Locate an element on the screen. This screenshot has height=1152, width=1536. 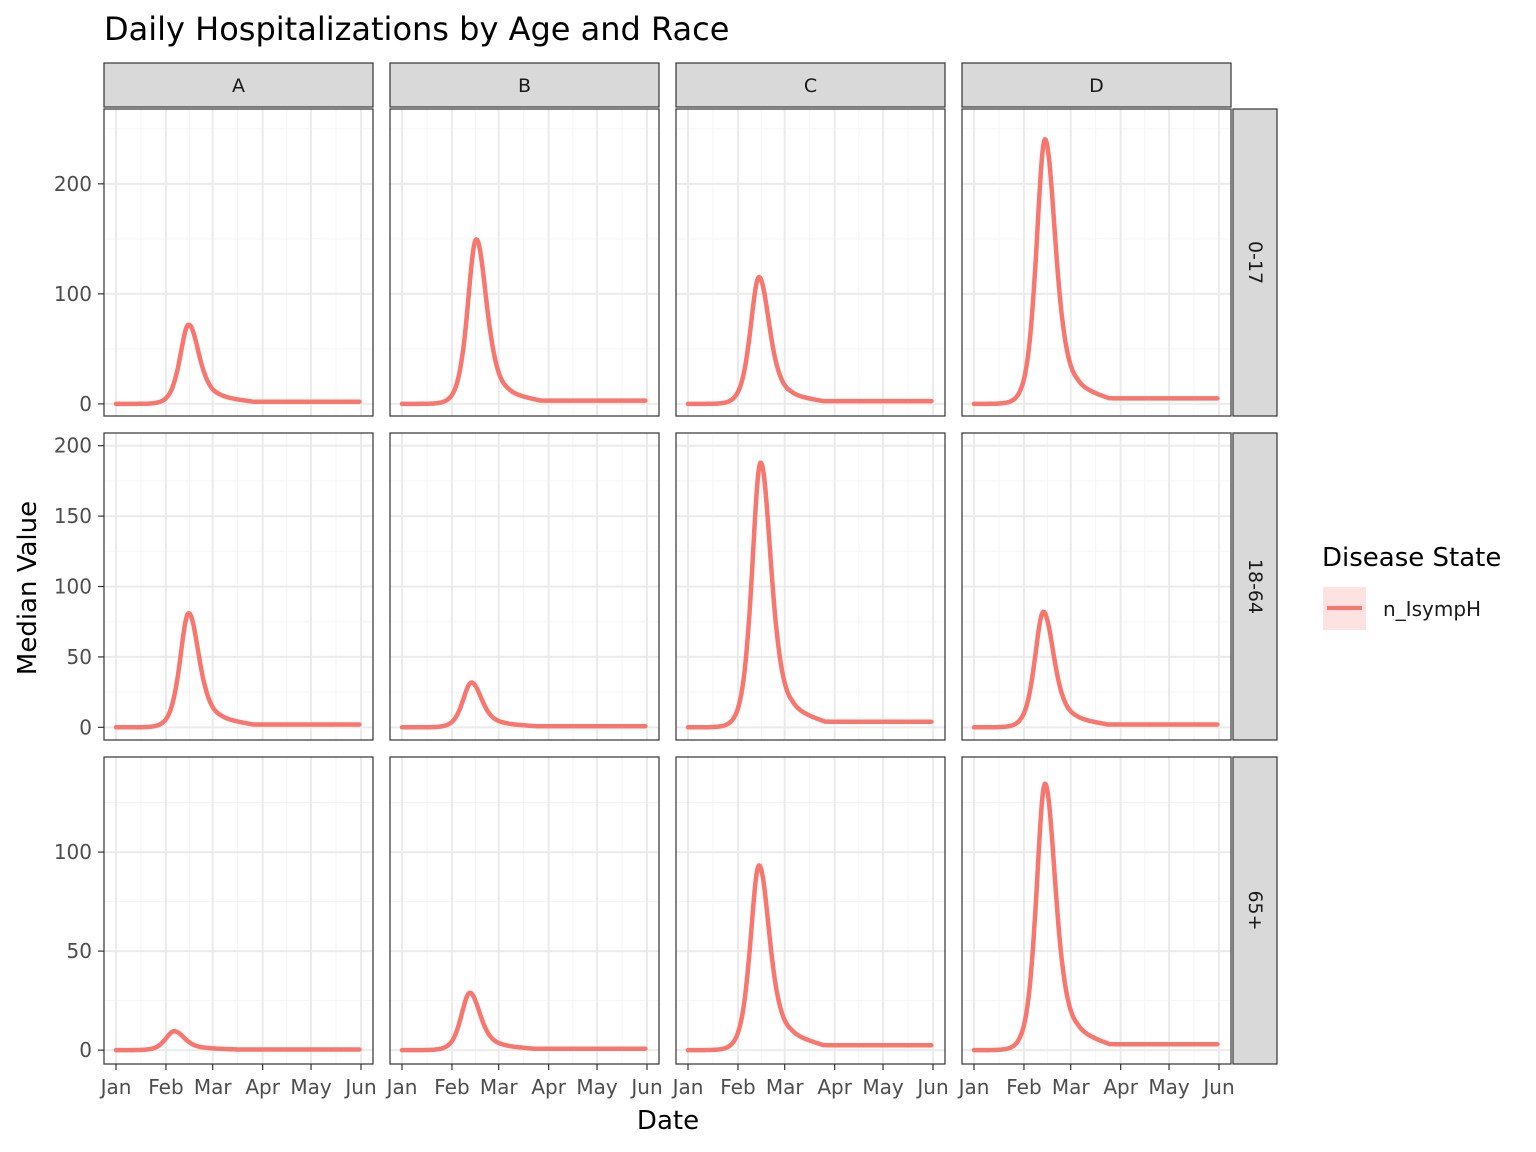
facet-panel-b-65+ is located at coordinates (524, 910).